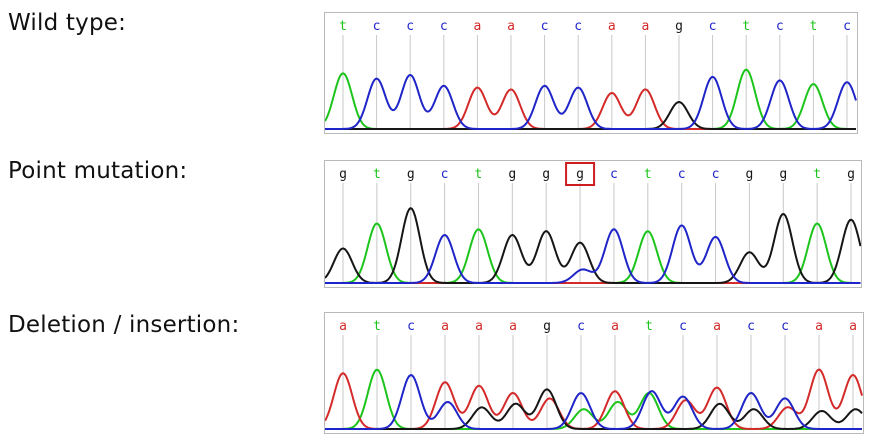 The width and height of the screenshot is (876, 436). Describe the element at coordinates (98, 171) in the screenshot. I see `point-mutation-label: Point mutation:` at that location.